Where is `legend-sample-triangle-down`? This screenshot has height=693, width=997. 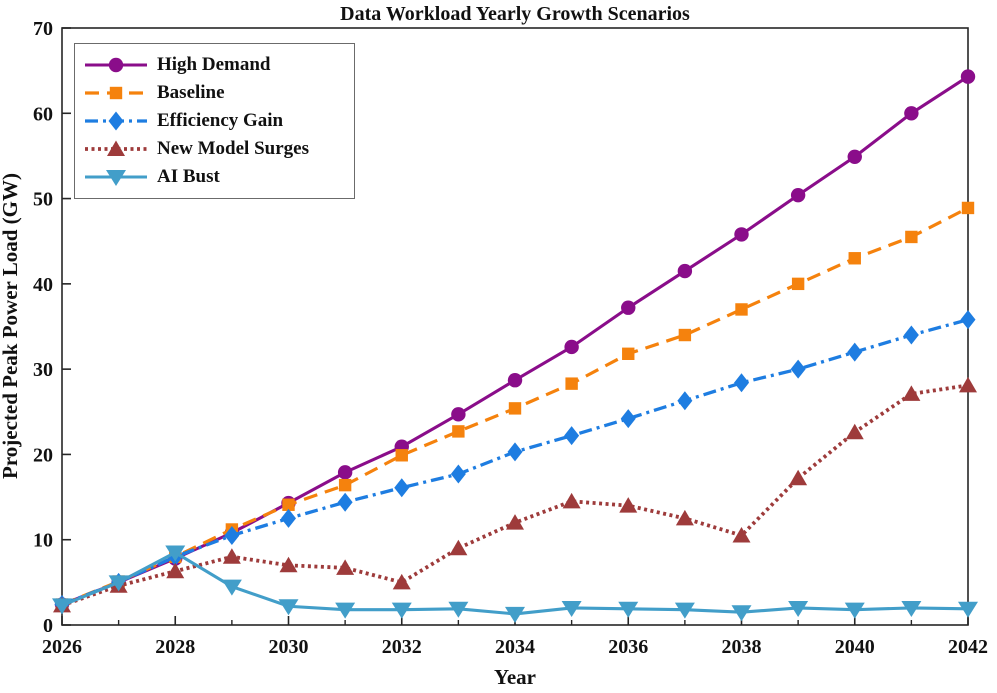
legend-sample-triangle-down is located at coordinates (116, 178).